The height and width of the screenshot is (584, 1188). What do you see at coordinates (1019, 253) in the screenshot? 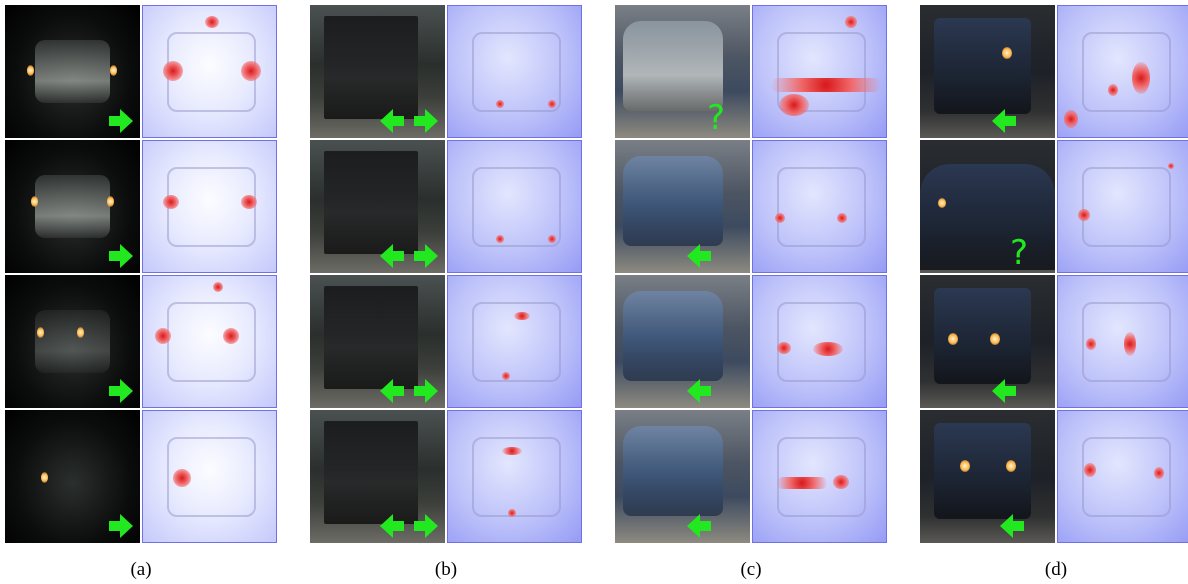
I see `question-mark-icon: ?` at bounding box center [1019, 253].